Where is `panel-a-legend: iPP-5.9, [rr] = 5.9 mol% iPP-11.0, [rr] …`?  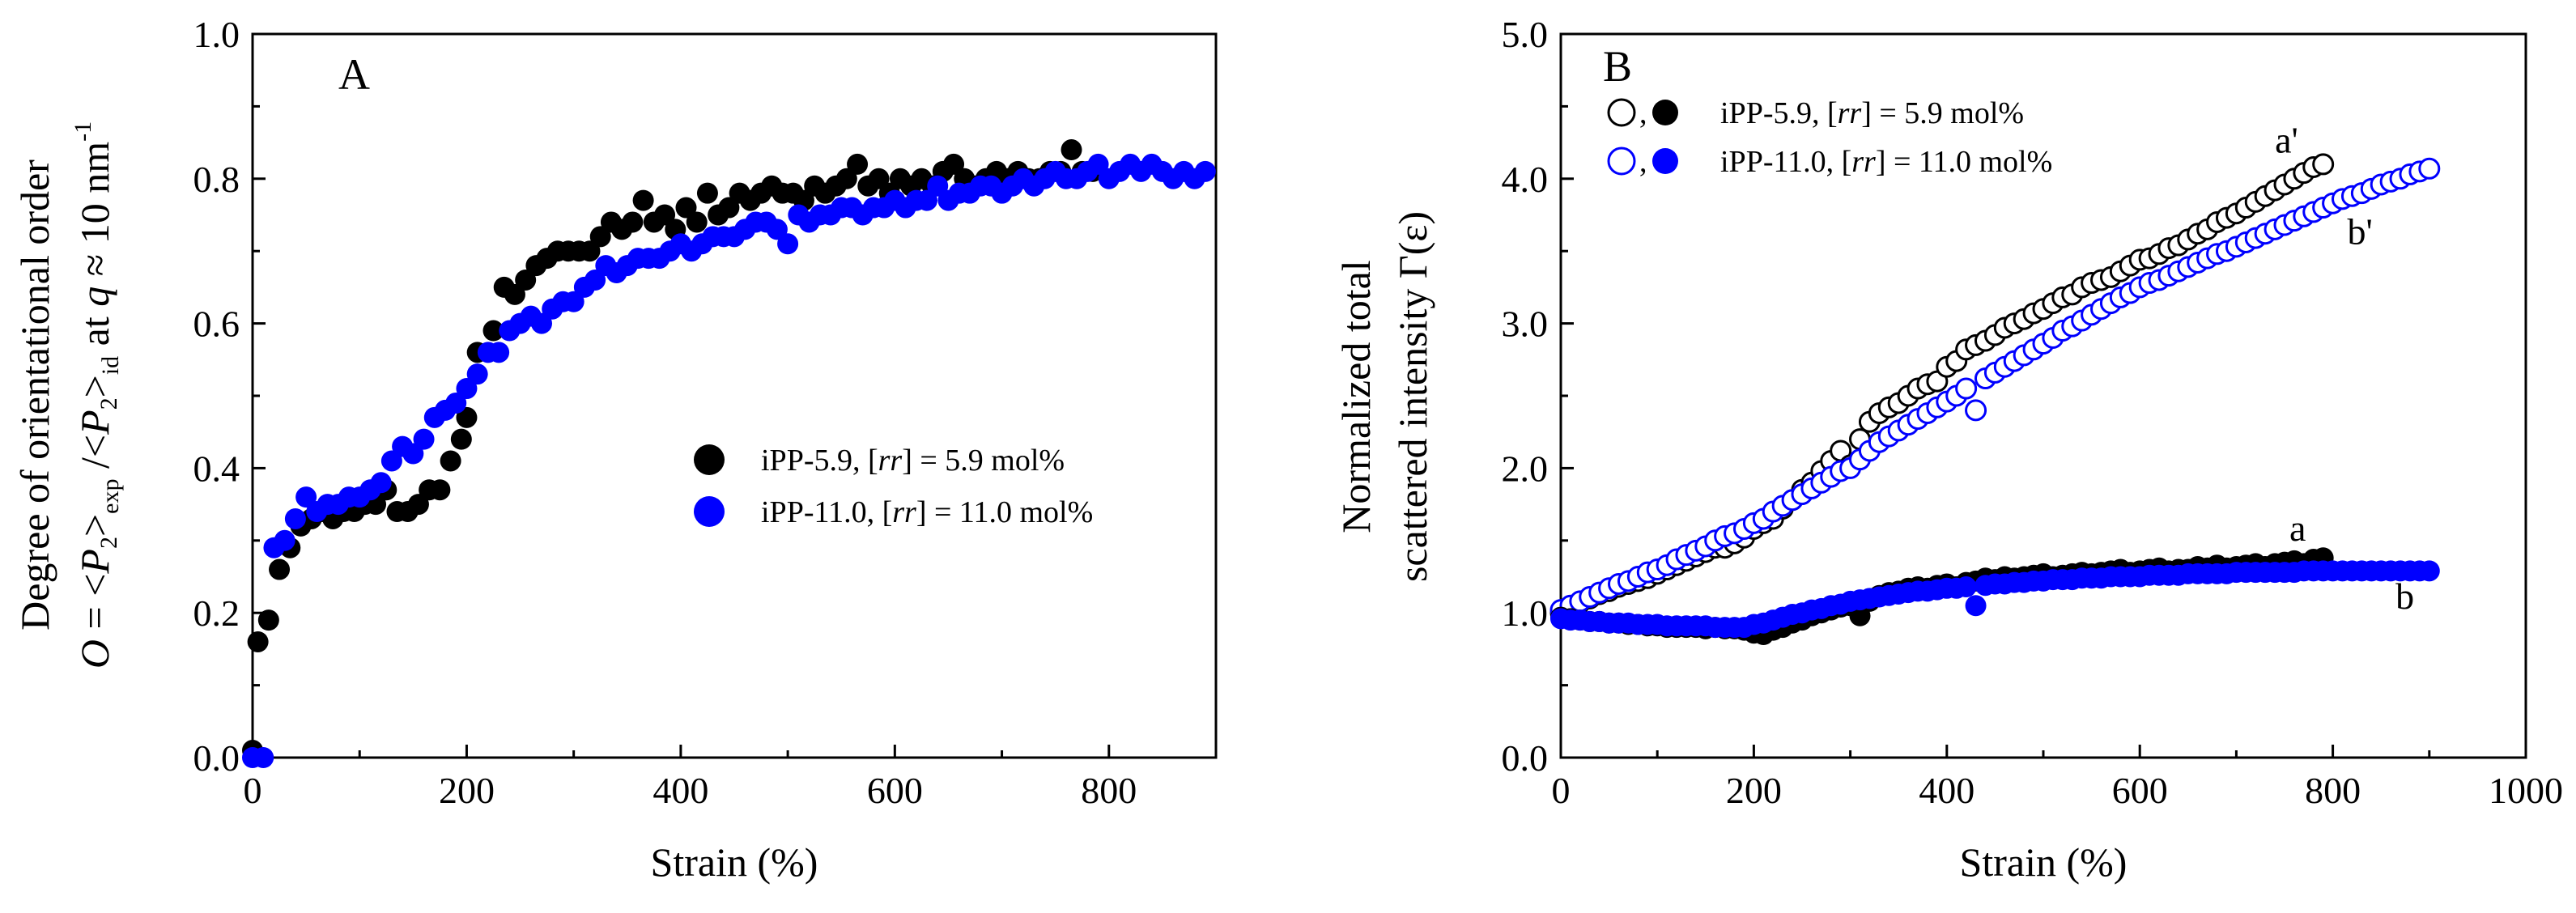
panel-a-legend: iPP-5.9, [rr] = 5.9 mol% iPP-11.0, [rr] … is located at coordinates (894, 486).